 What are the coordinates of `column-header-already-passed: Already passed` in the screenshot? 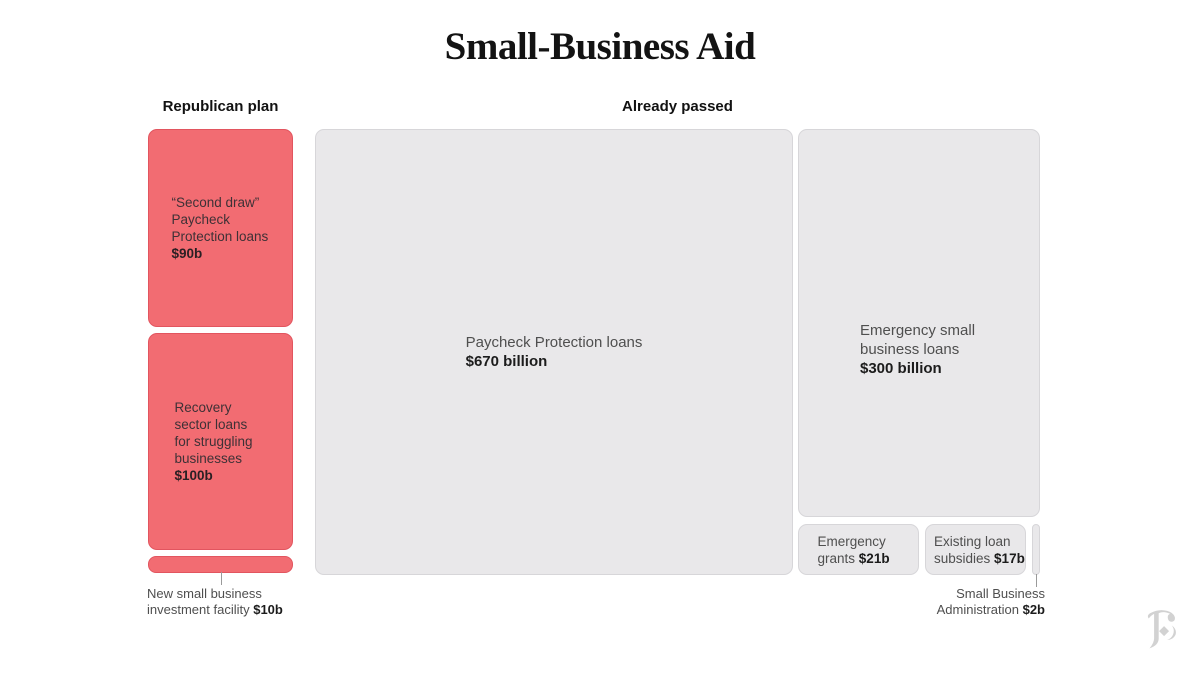 It's located at (677, 106).